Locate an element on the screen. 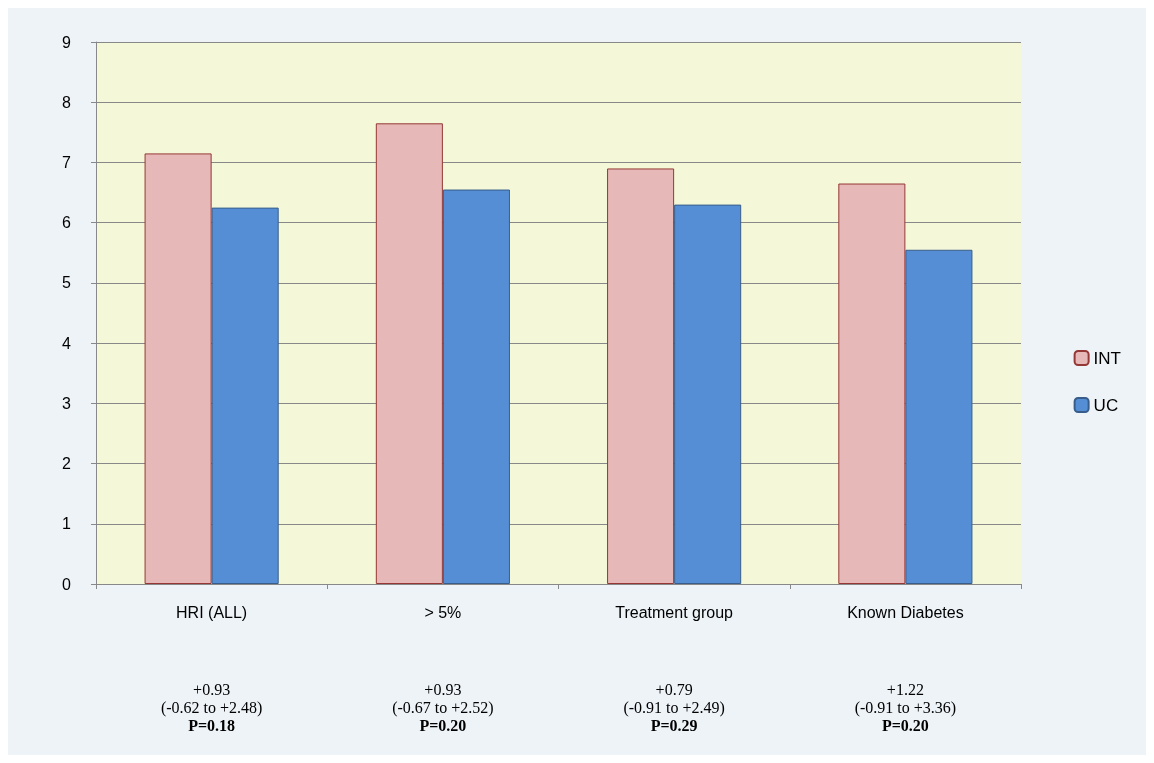  x-tick-label: Known Diabetes is located at coordinates (905, 612).